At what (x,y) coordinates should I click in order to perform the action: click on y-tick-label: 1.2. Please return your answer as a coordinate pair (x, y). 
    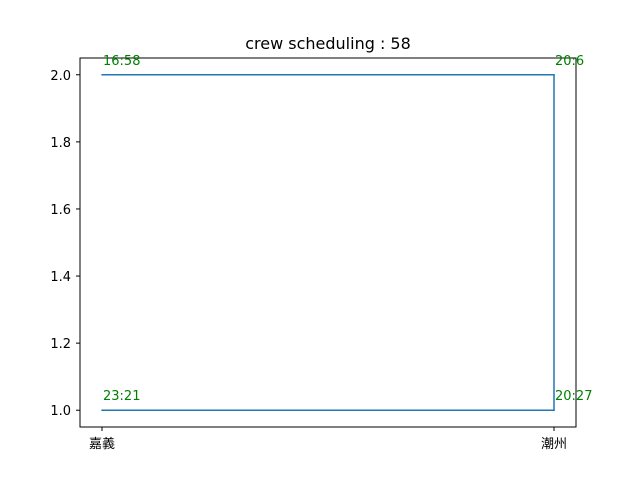
    Looking at the image, I should click on (60, 344).